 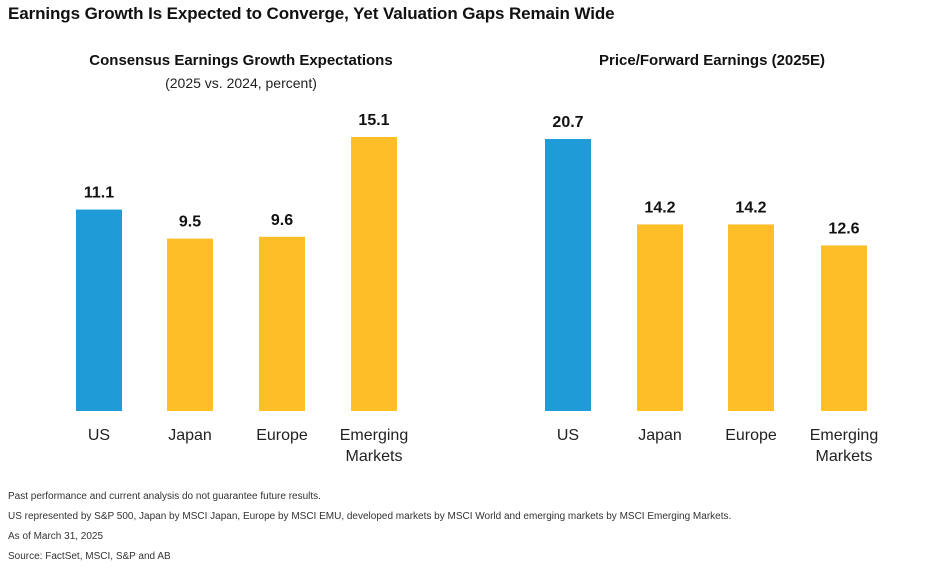 What do you see at coordinates (373, 120) in the screenshot?
I see `value-label-emerging-markets: 15.1` at bounding box center [373, 120].